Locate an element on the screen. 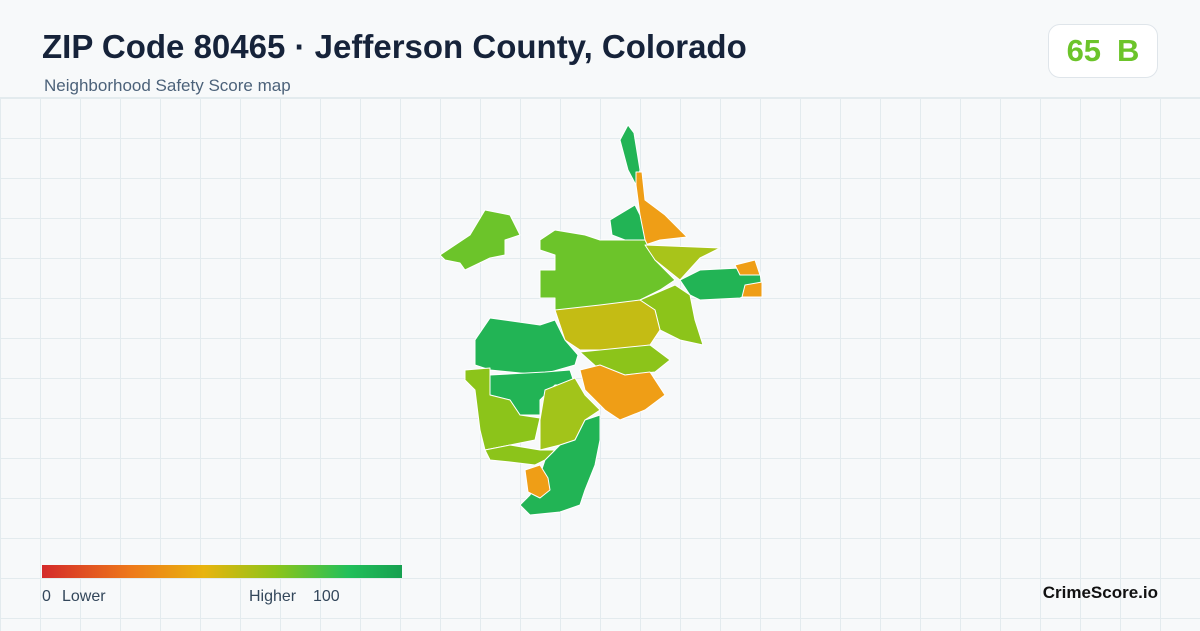 This screenshot has height=631, width=1200. score-badge: 65 B is located at coordinates (1103, 51).